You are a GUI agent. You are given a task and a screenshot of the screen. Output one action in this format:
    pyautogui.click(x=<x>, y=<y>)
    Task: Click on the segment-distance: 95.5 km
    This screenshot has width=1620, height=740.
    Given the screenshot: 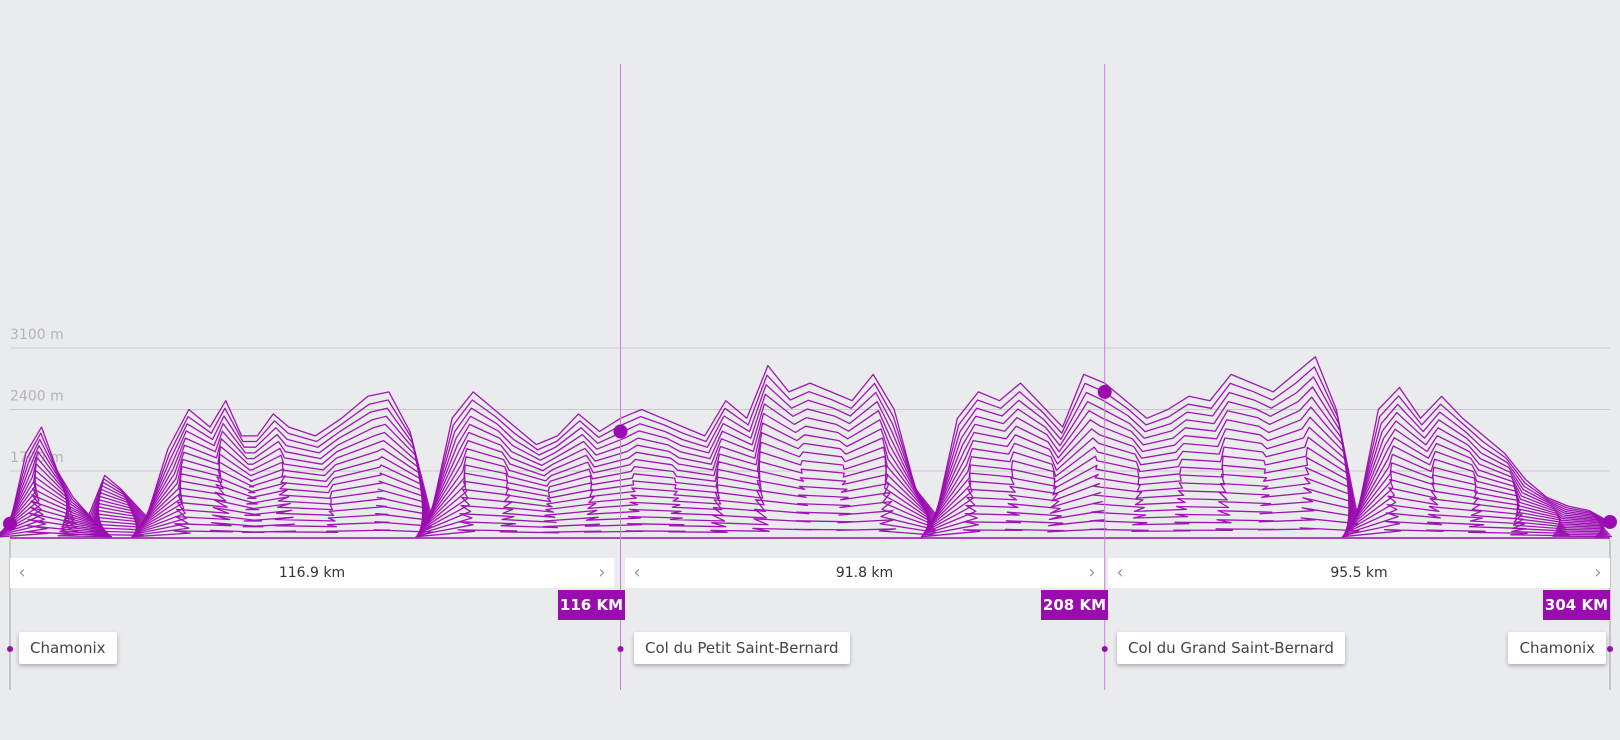 What is the action you would take?
    pyautogui.click(x=1359, y=573)
    